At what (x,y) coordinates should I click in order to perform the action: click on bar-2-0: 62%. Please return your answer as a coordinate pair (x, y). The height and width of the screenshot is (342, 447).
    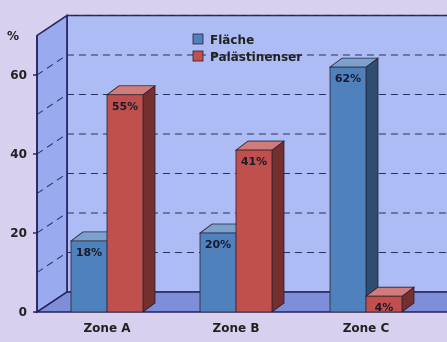
    Looking at the image, I should click on (354, 185).